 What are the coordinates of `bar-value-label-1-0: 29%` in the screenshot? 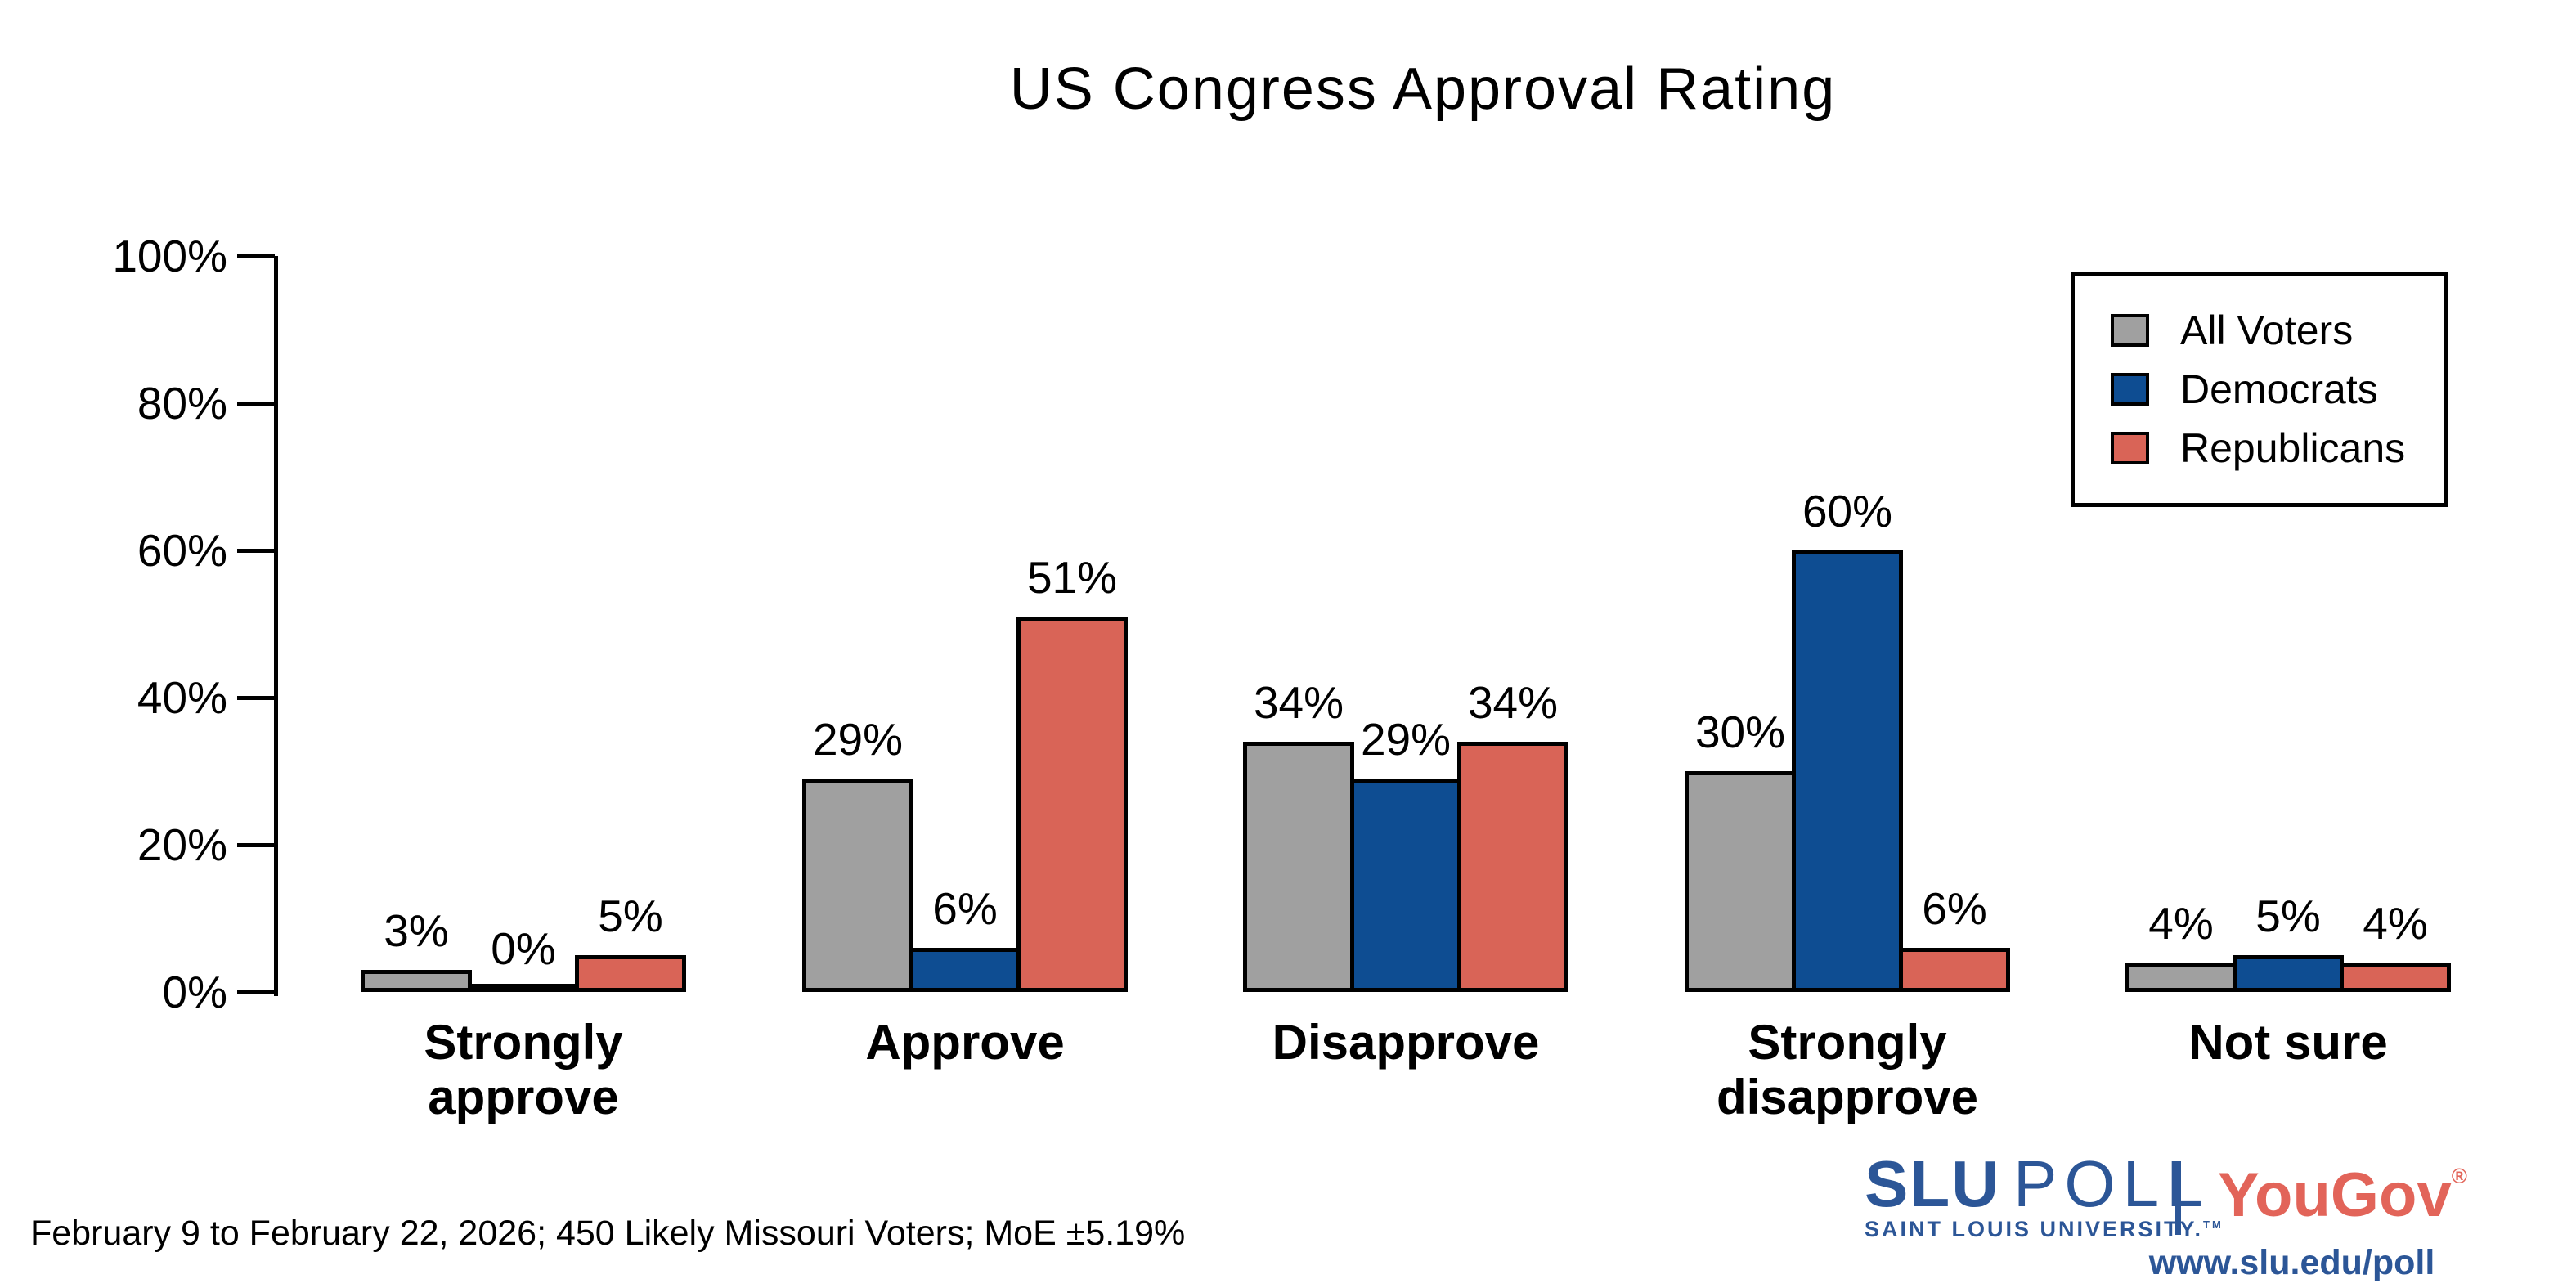 It's located at (858, 740).